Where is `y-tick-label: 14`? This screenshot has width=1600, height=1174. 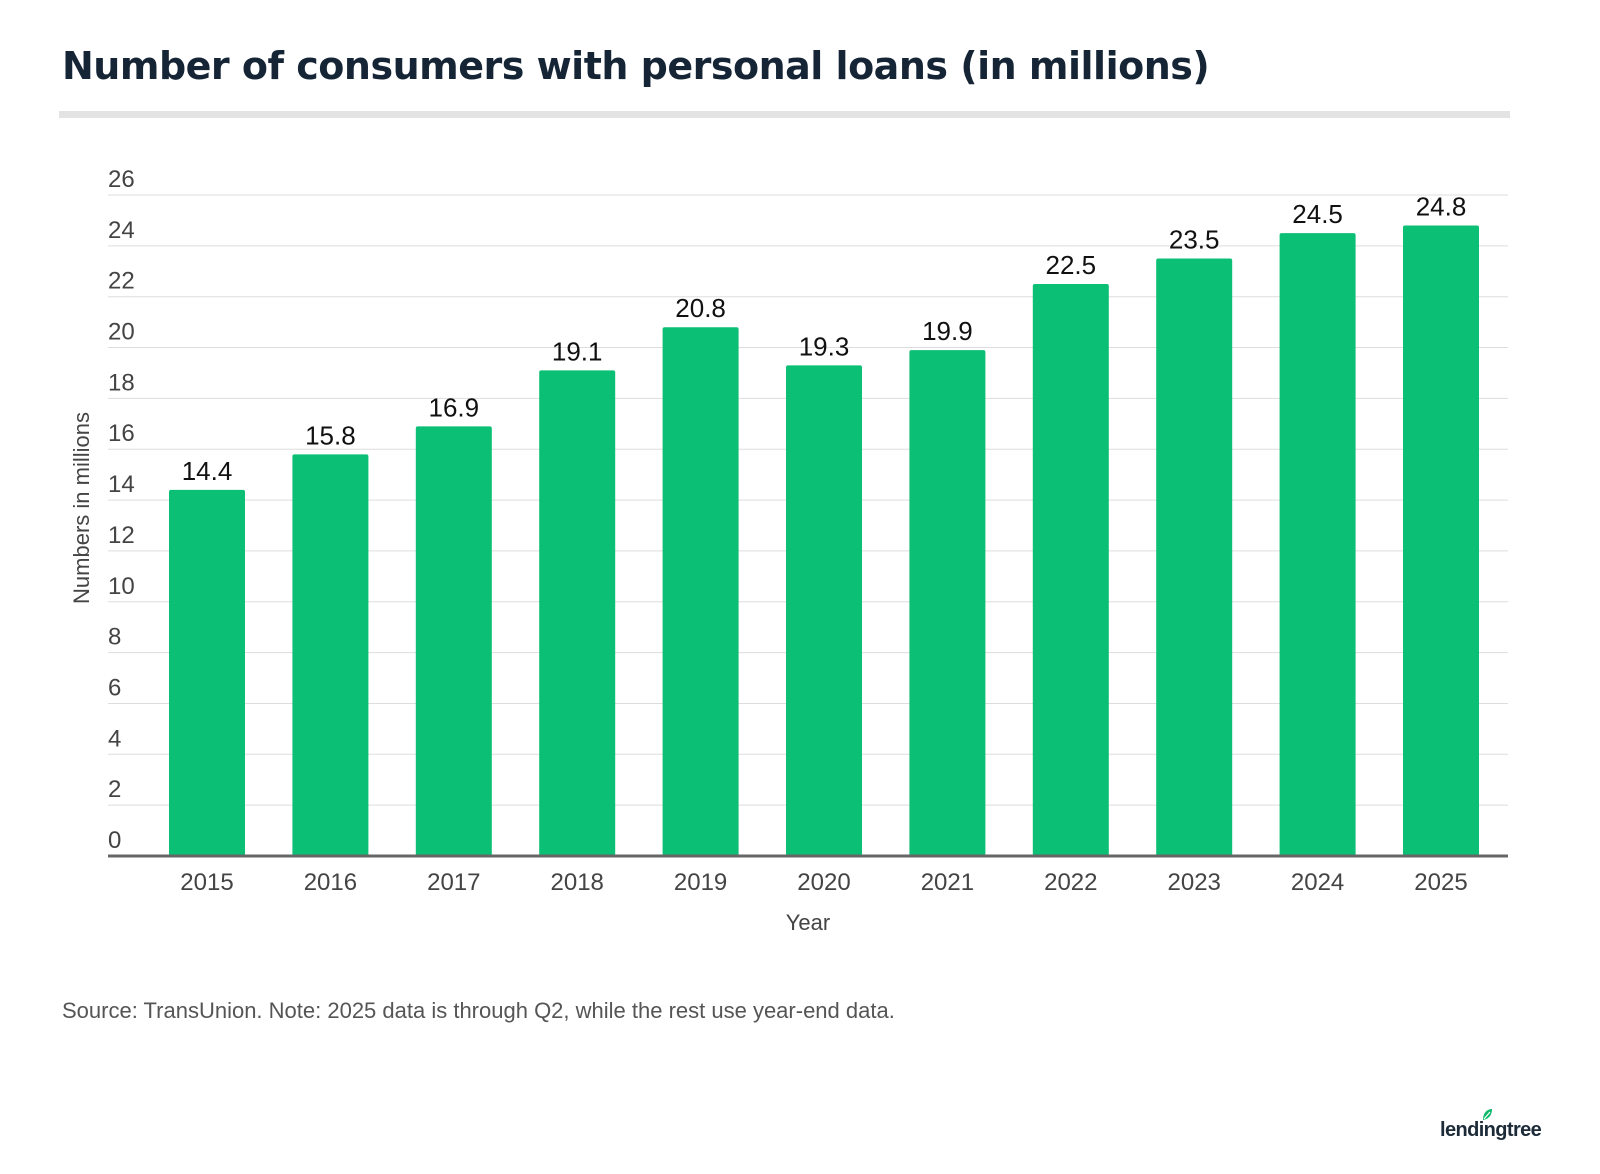 y-tick-label: 14 is located at coordinates (121, 484).